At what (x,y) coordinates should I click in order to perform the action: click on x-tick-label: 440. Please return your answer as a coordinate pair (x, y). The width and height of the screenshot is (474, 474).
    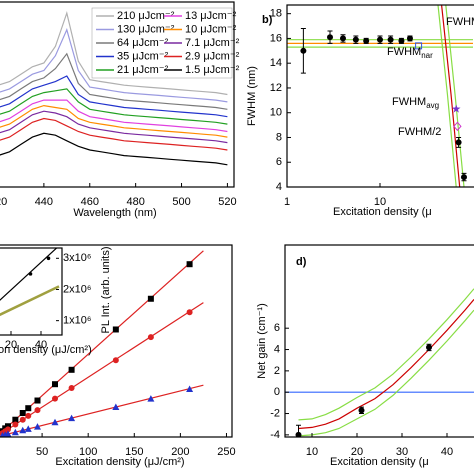
    Looking at the image, I should click on (44, 202).